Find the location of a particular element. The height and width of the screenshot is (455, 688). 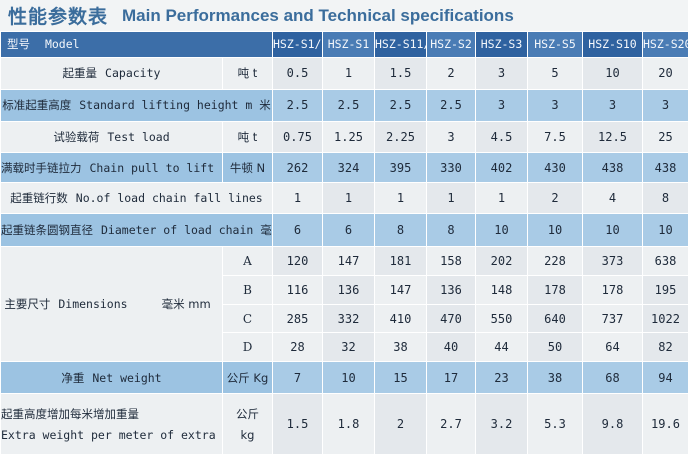

value-cell: 1.25 is located at coordinates (348, 137).